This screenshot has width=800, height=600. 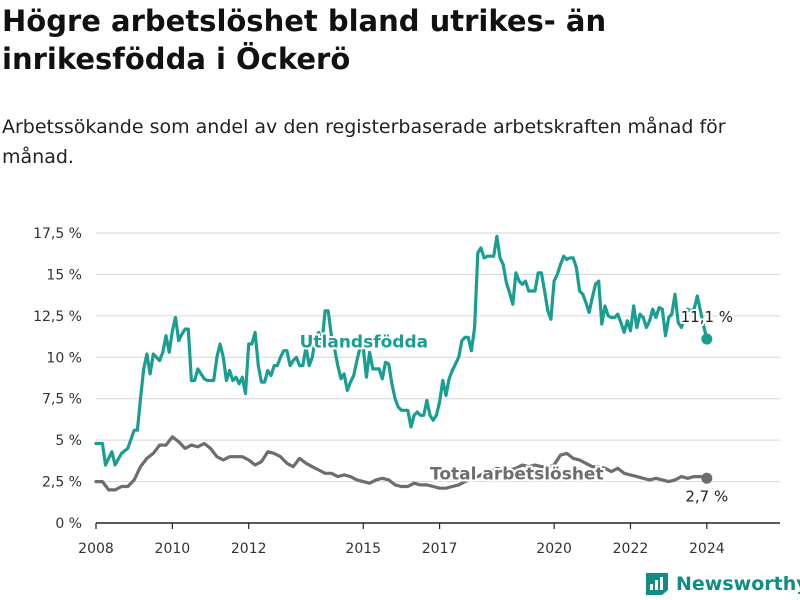 What do you see at coordinates (707, 478) in the screenshot?
I see `total-end-marker` at bounding box center [707, 478].